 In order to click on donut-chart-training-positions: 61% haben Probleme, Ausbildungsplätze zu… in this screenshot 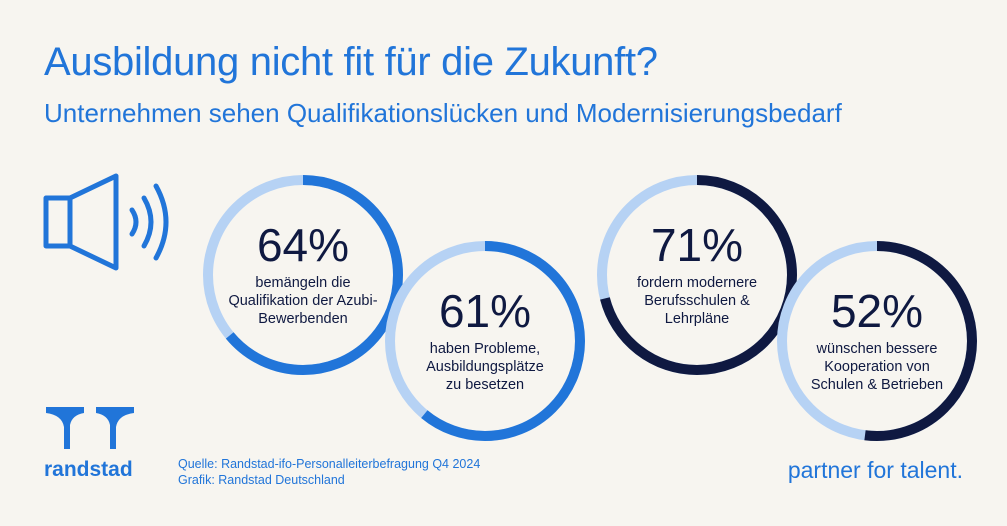, I will do `click(485, 341)`.